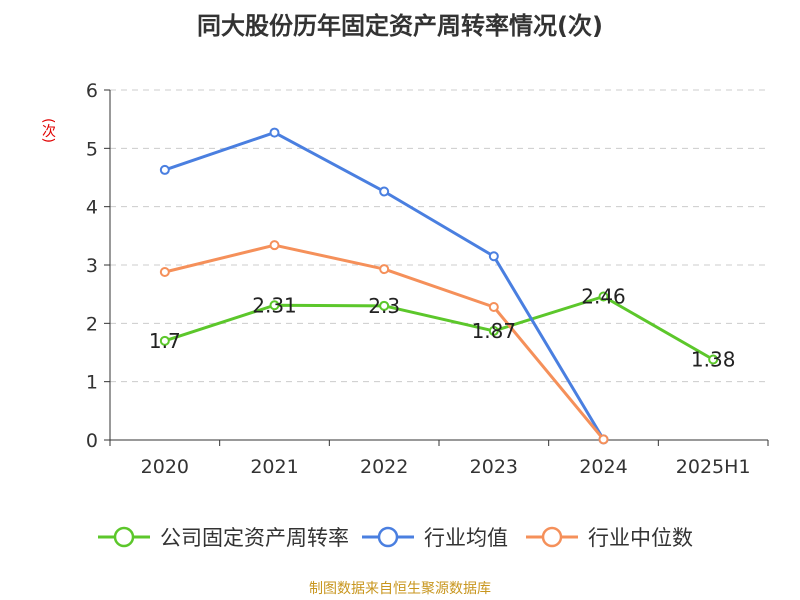 The width and height of the screenshot is (800, 600). I want to click on x-tick-label: 2022, so click(384, 467).